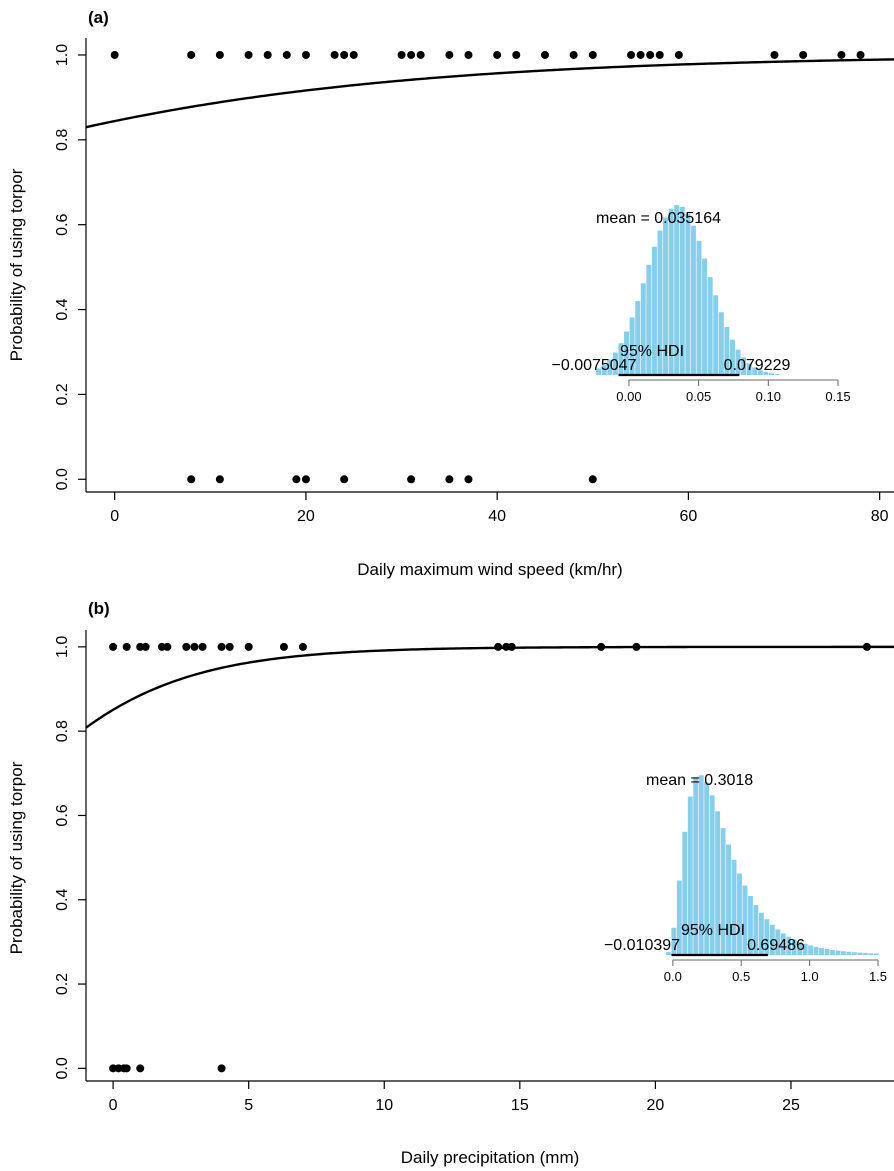 Image resolution: width=894 pixels, height=1171 pixels. I want to click on x-tick-label: 5, so click(248, 1105).